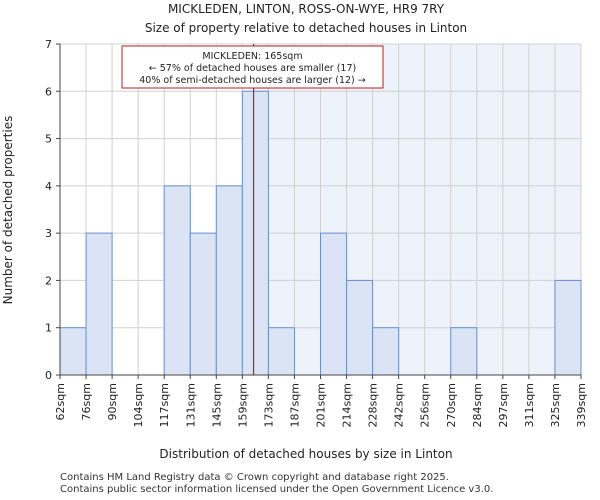  Describe the element at coordinates (529, 405) in the screenshot. I see `x-tick-label: 311sqm` at that location.